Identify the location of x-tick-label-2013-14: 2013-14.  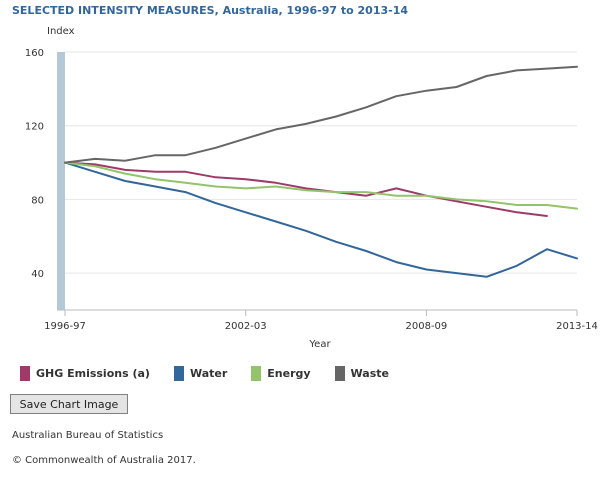
(577, 326).